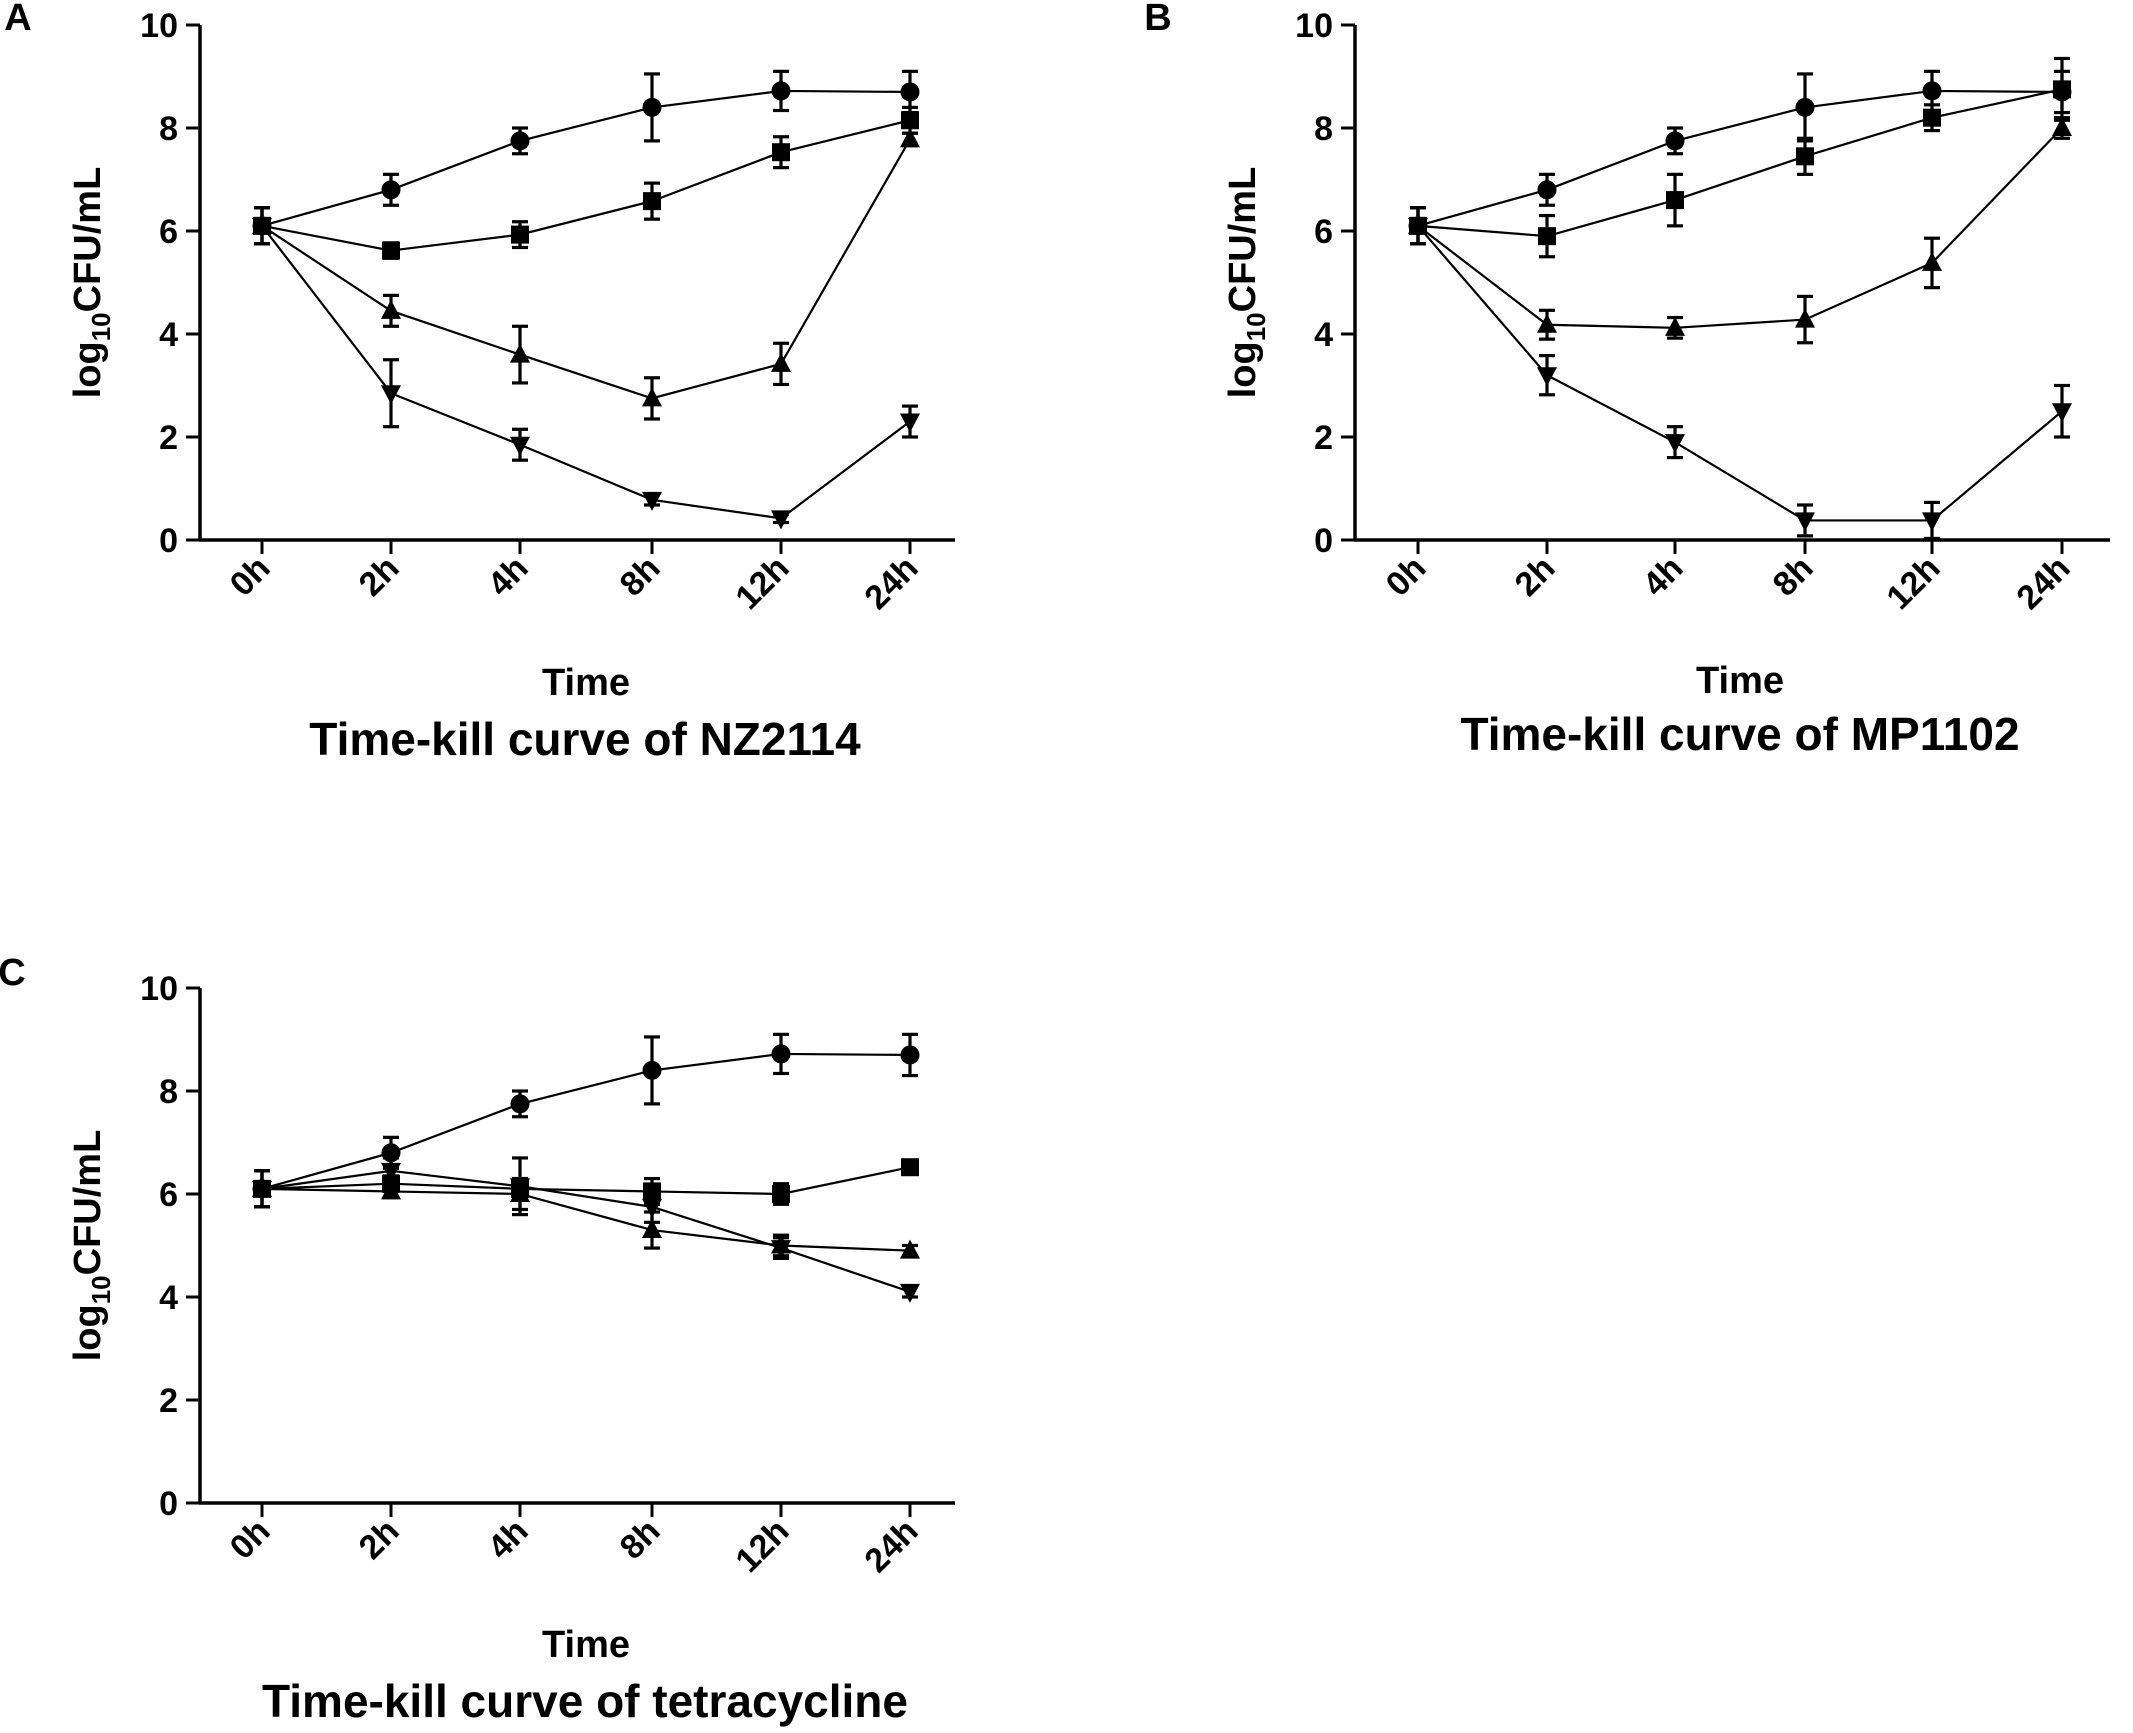 The image size is (2133, 1733). What do you see at coordinates (508, 1539) in the screenshot?
I see `x-tick-label: 4h` at bounding box center [508, 1539].